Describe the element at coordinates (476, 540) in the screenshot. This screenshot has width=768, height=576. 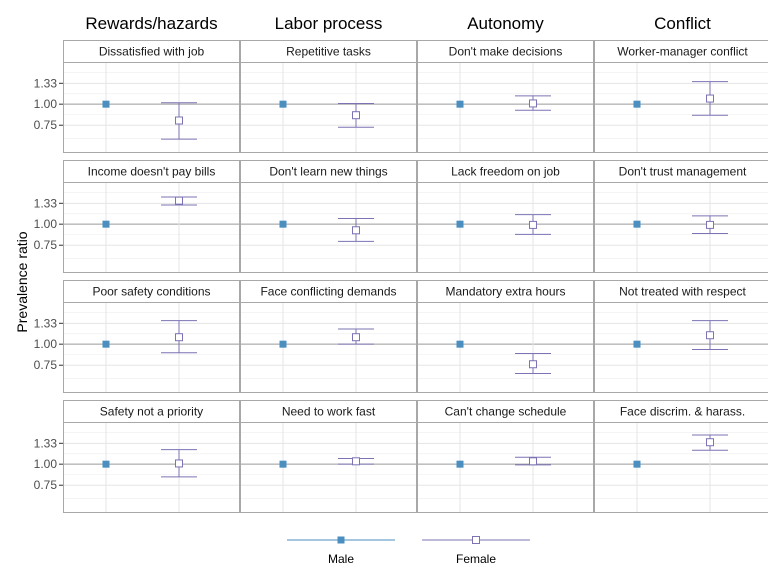
I see `legend-female-marker` at that location.